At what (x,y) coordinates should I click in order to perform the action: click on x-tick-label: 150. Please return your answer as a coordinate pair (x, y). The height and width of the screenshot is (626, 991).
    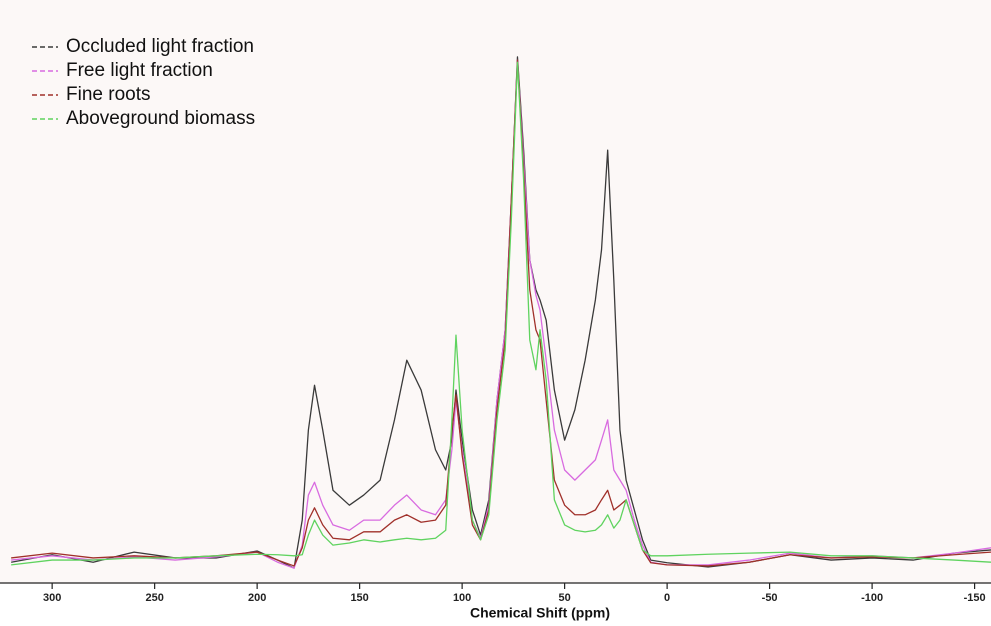
    Looking at the image, I should click on (359, 598).